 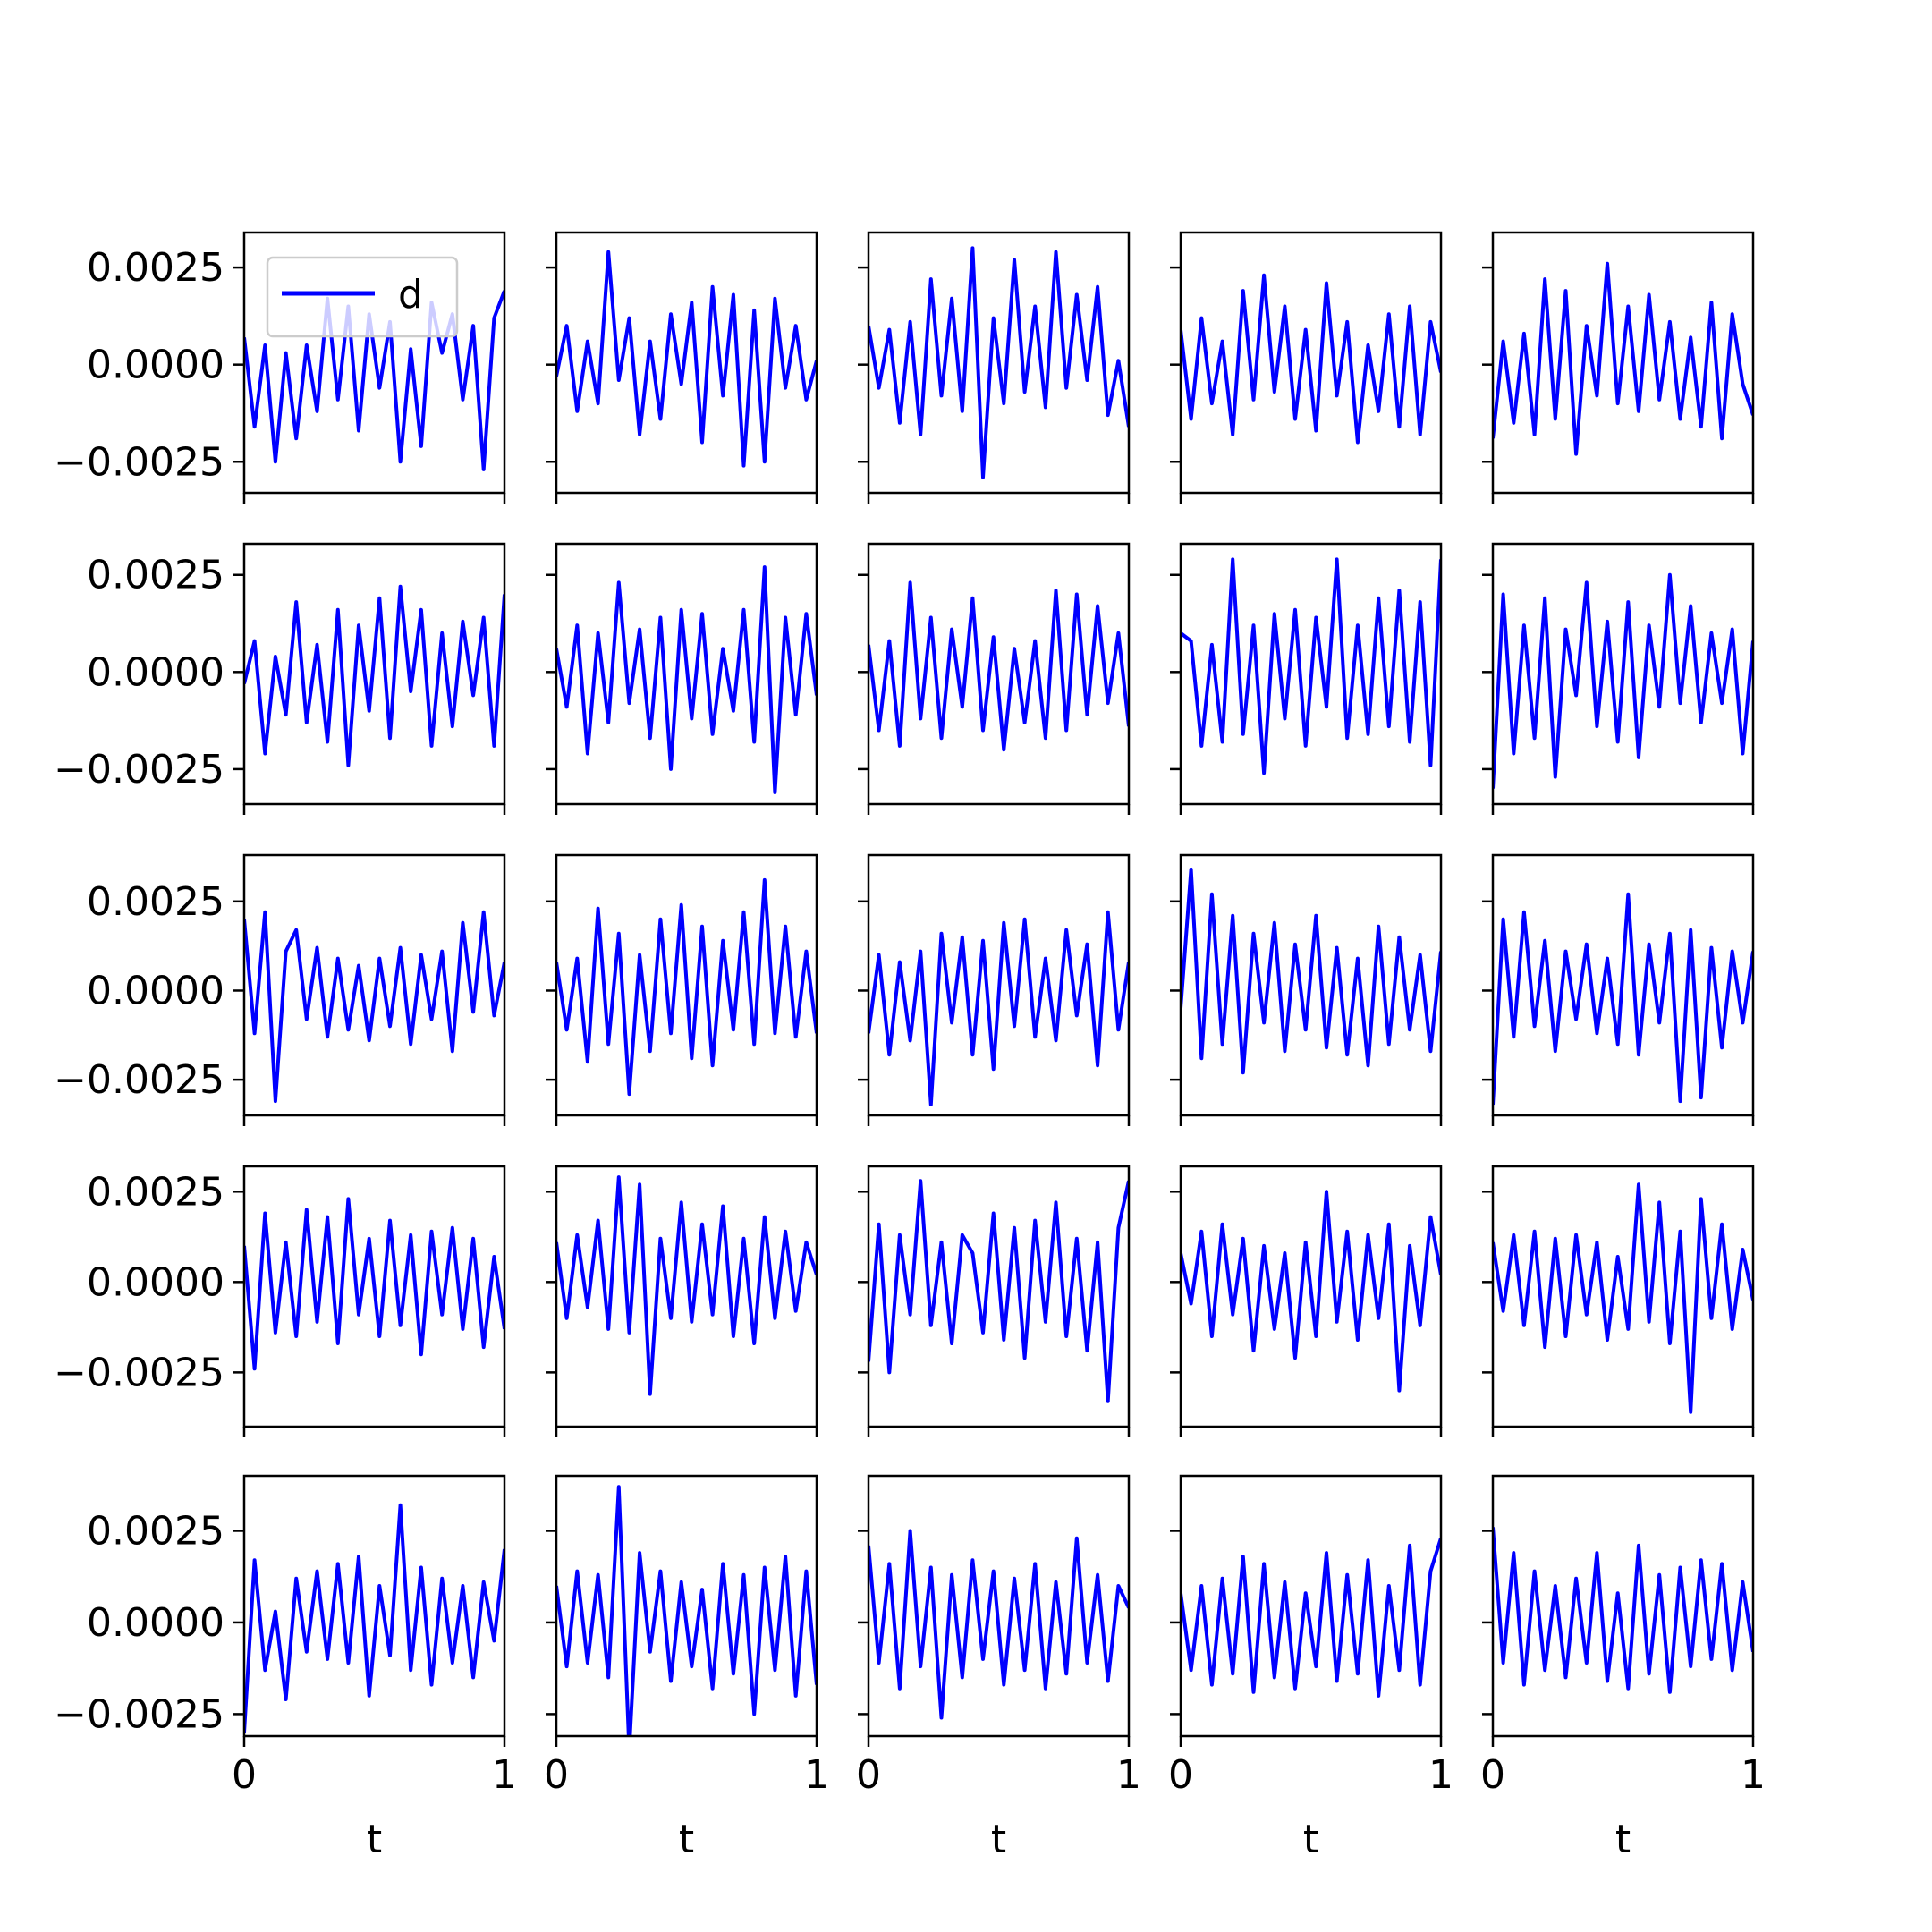 I want to click on subplot-r4-c1: −0.0025 0.0000 0.0025, so click(x=280, y=1301).